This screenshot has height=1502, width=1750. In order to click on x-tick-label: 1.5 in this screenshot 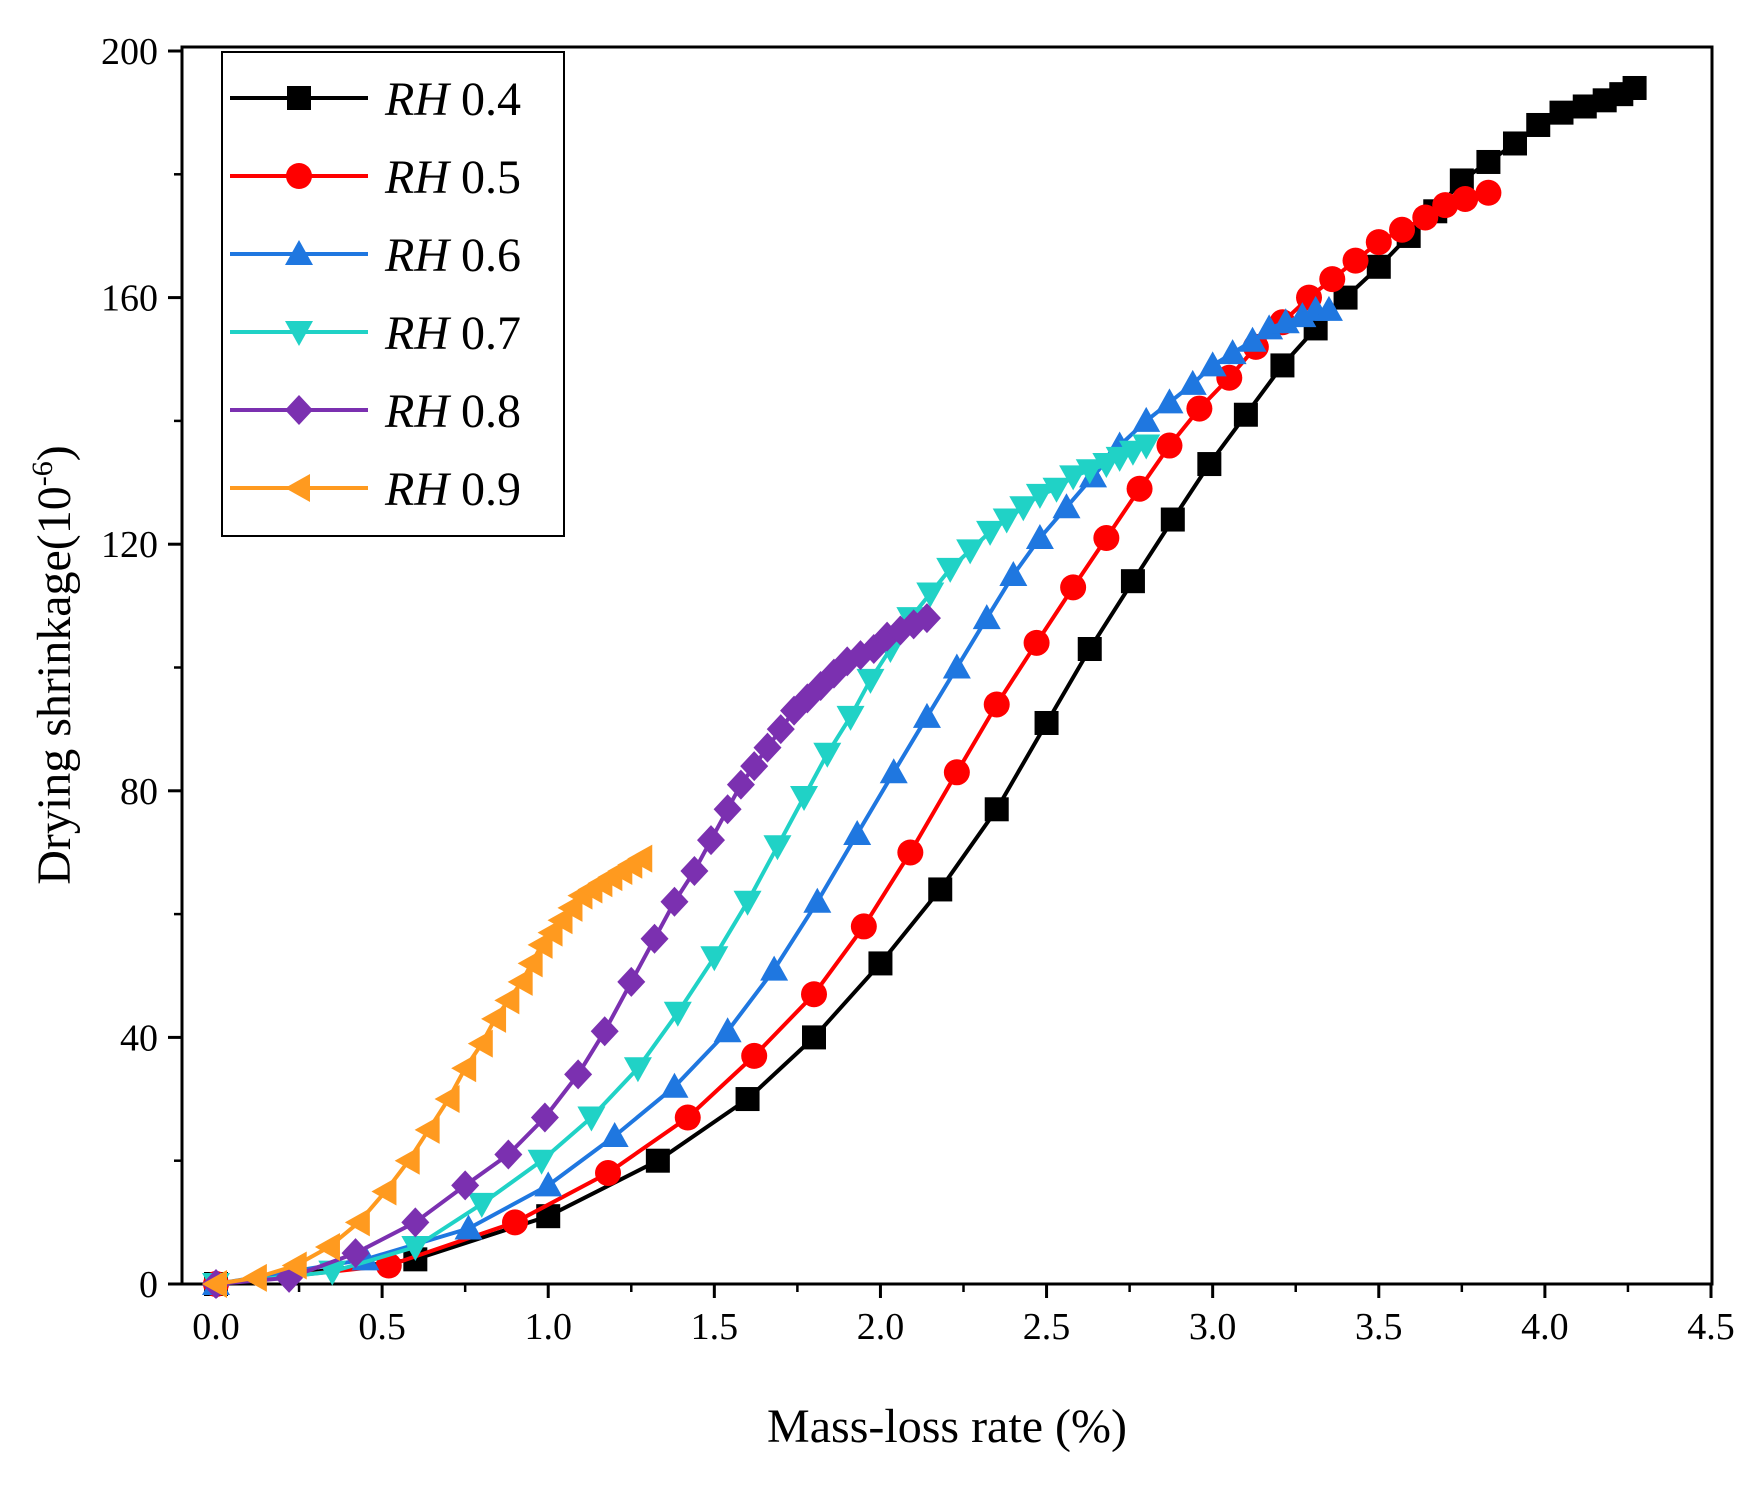, I will do `click(715, 1327)`.